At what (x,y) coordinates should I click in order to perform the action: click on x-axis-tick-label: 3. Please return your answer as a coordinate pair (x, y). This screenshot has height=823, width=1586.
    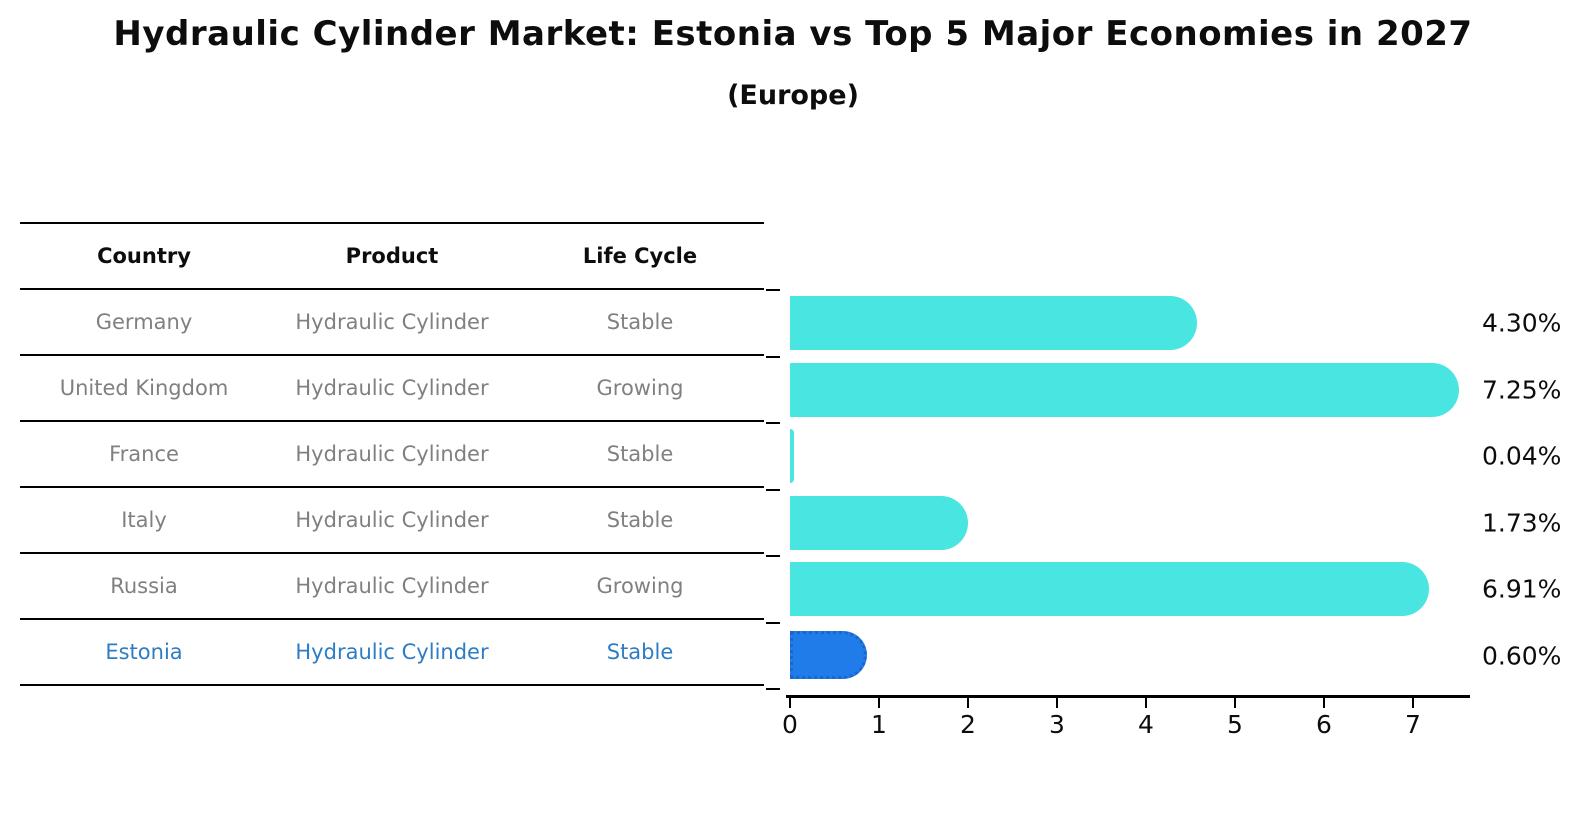
    Looking at the image, I should click on (1057, 724).